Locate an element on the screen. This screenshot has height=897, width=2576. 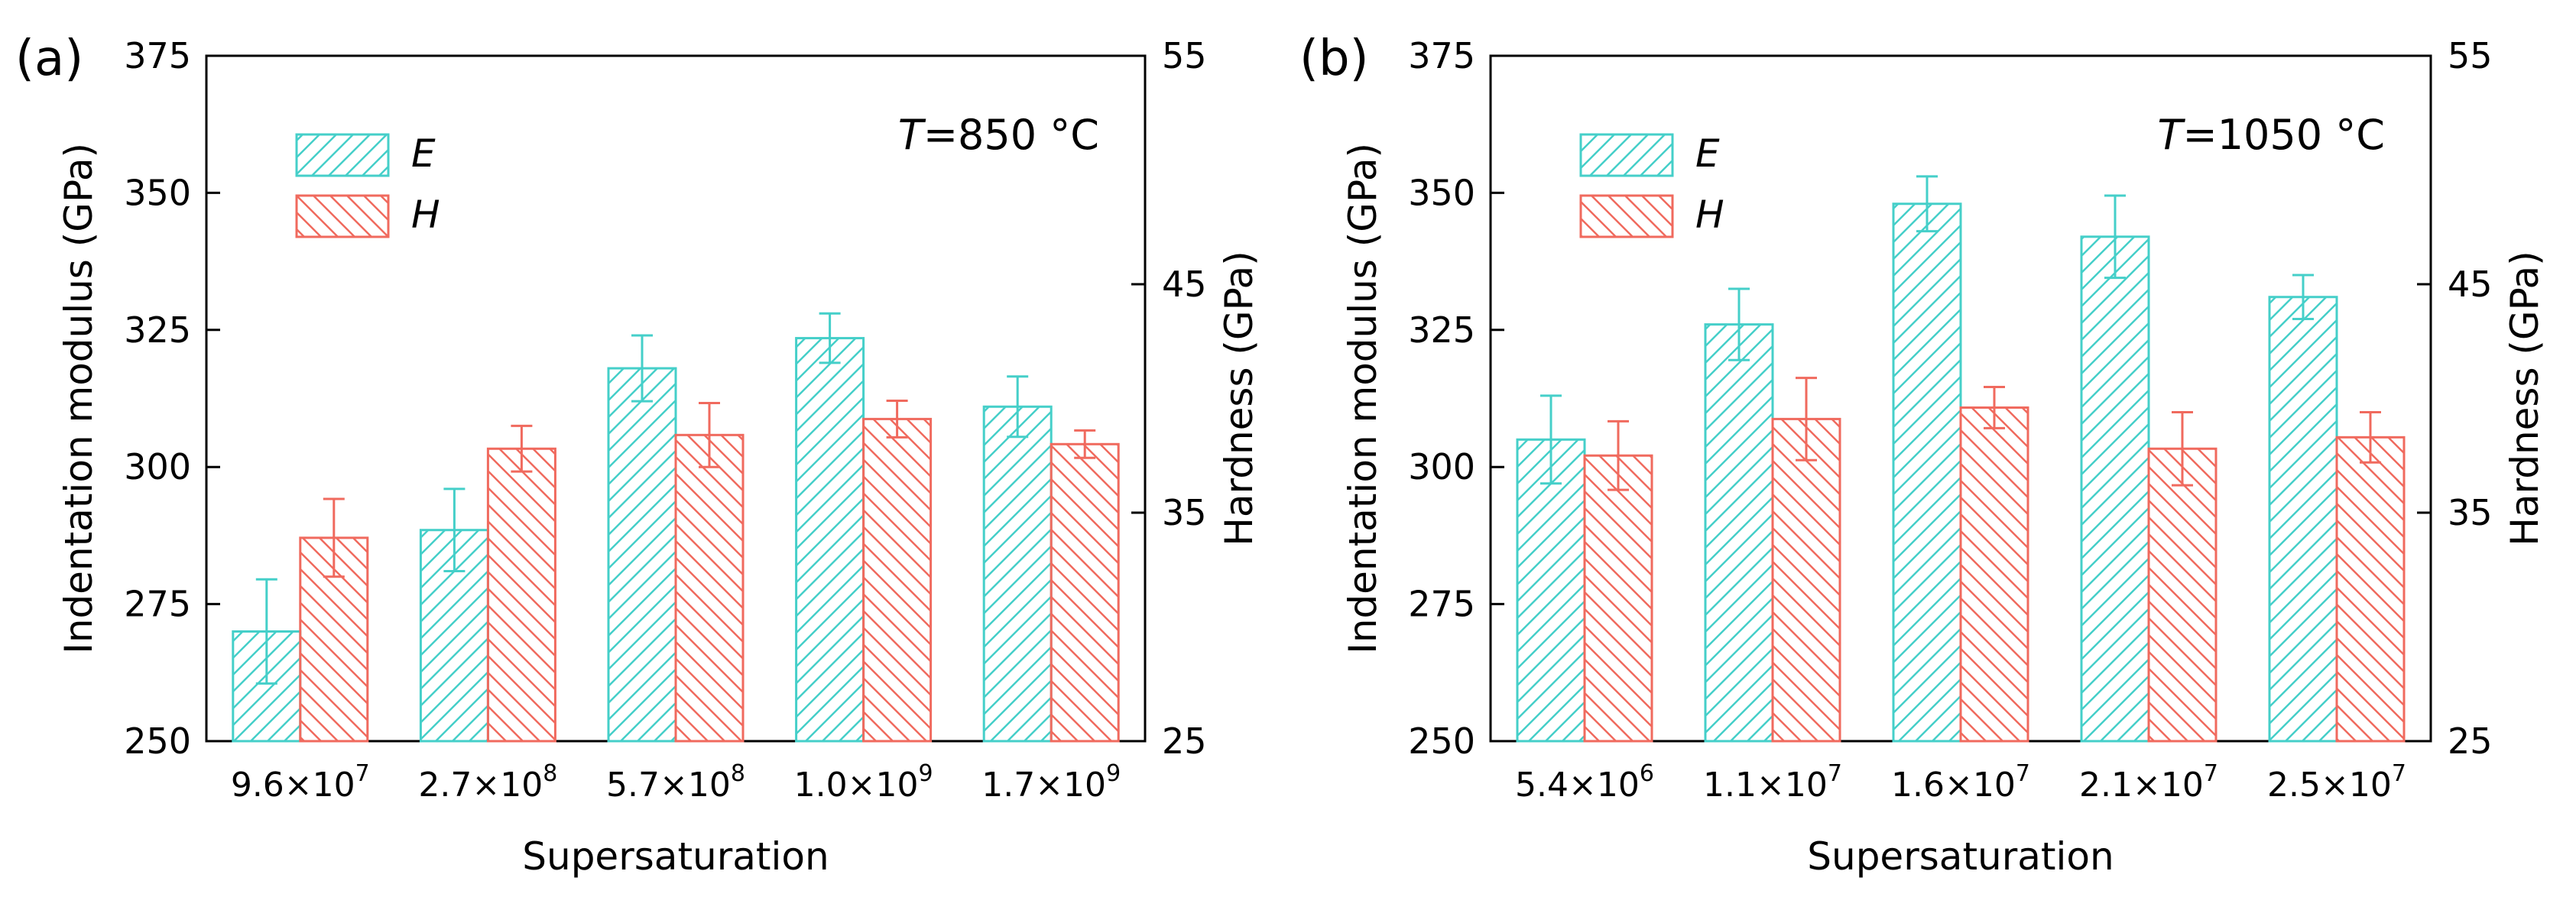
x-tick-mantissa: 9.6×10 is located at coordinates (293, 785).